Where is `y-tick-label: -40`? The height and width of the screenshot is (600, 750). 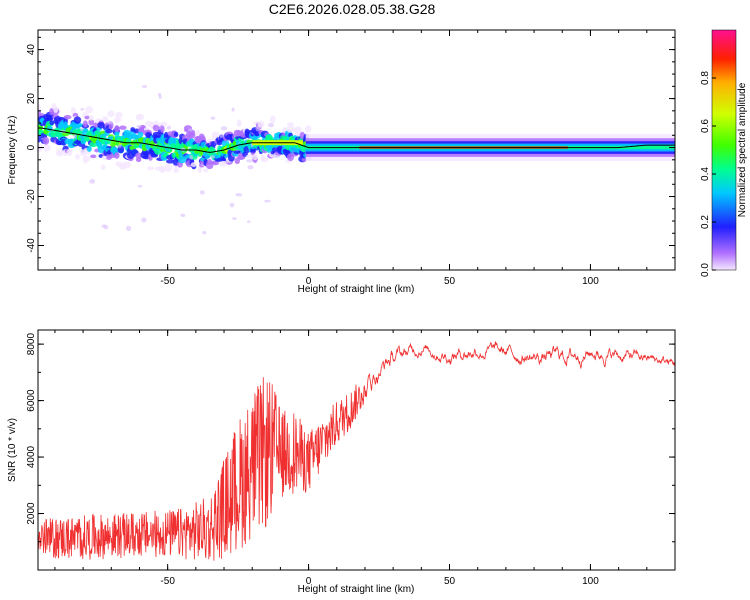
y-tick-label: -40 is located at coordinates (31, 245).